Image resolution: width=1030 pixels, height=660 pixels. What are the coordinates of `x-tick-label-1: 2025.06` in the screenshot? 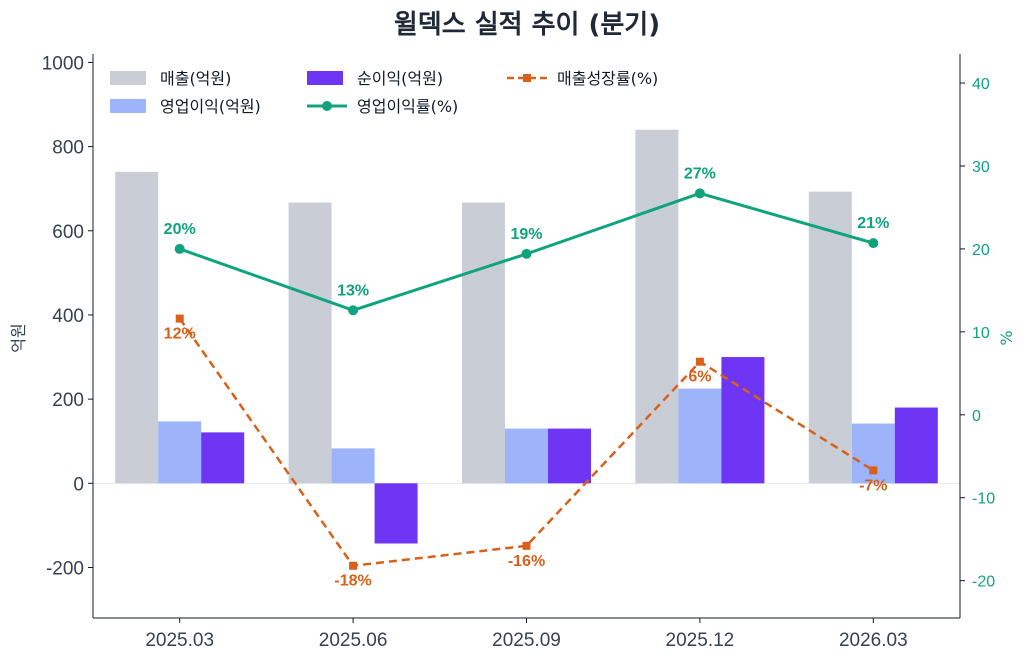 It's located at (353, 640).